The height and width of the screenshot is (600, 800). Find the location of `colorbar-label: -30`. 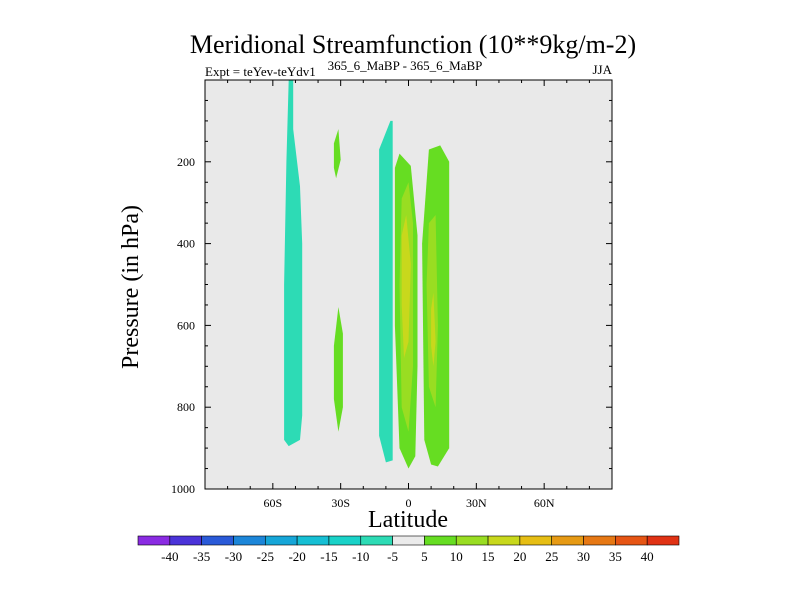

colorbar-label: -30 is located at coordinates (233, 556).